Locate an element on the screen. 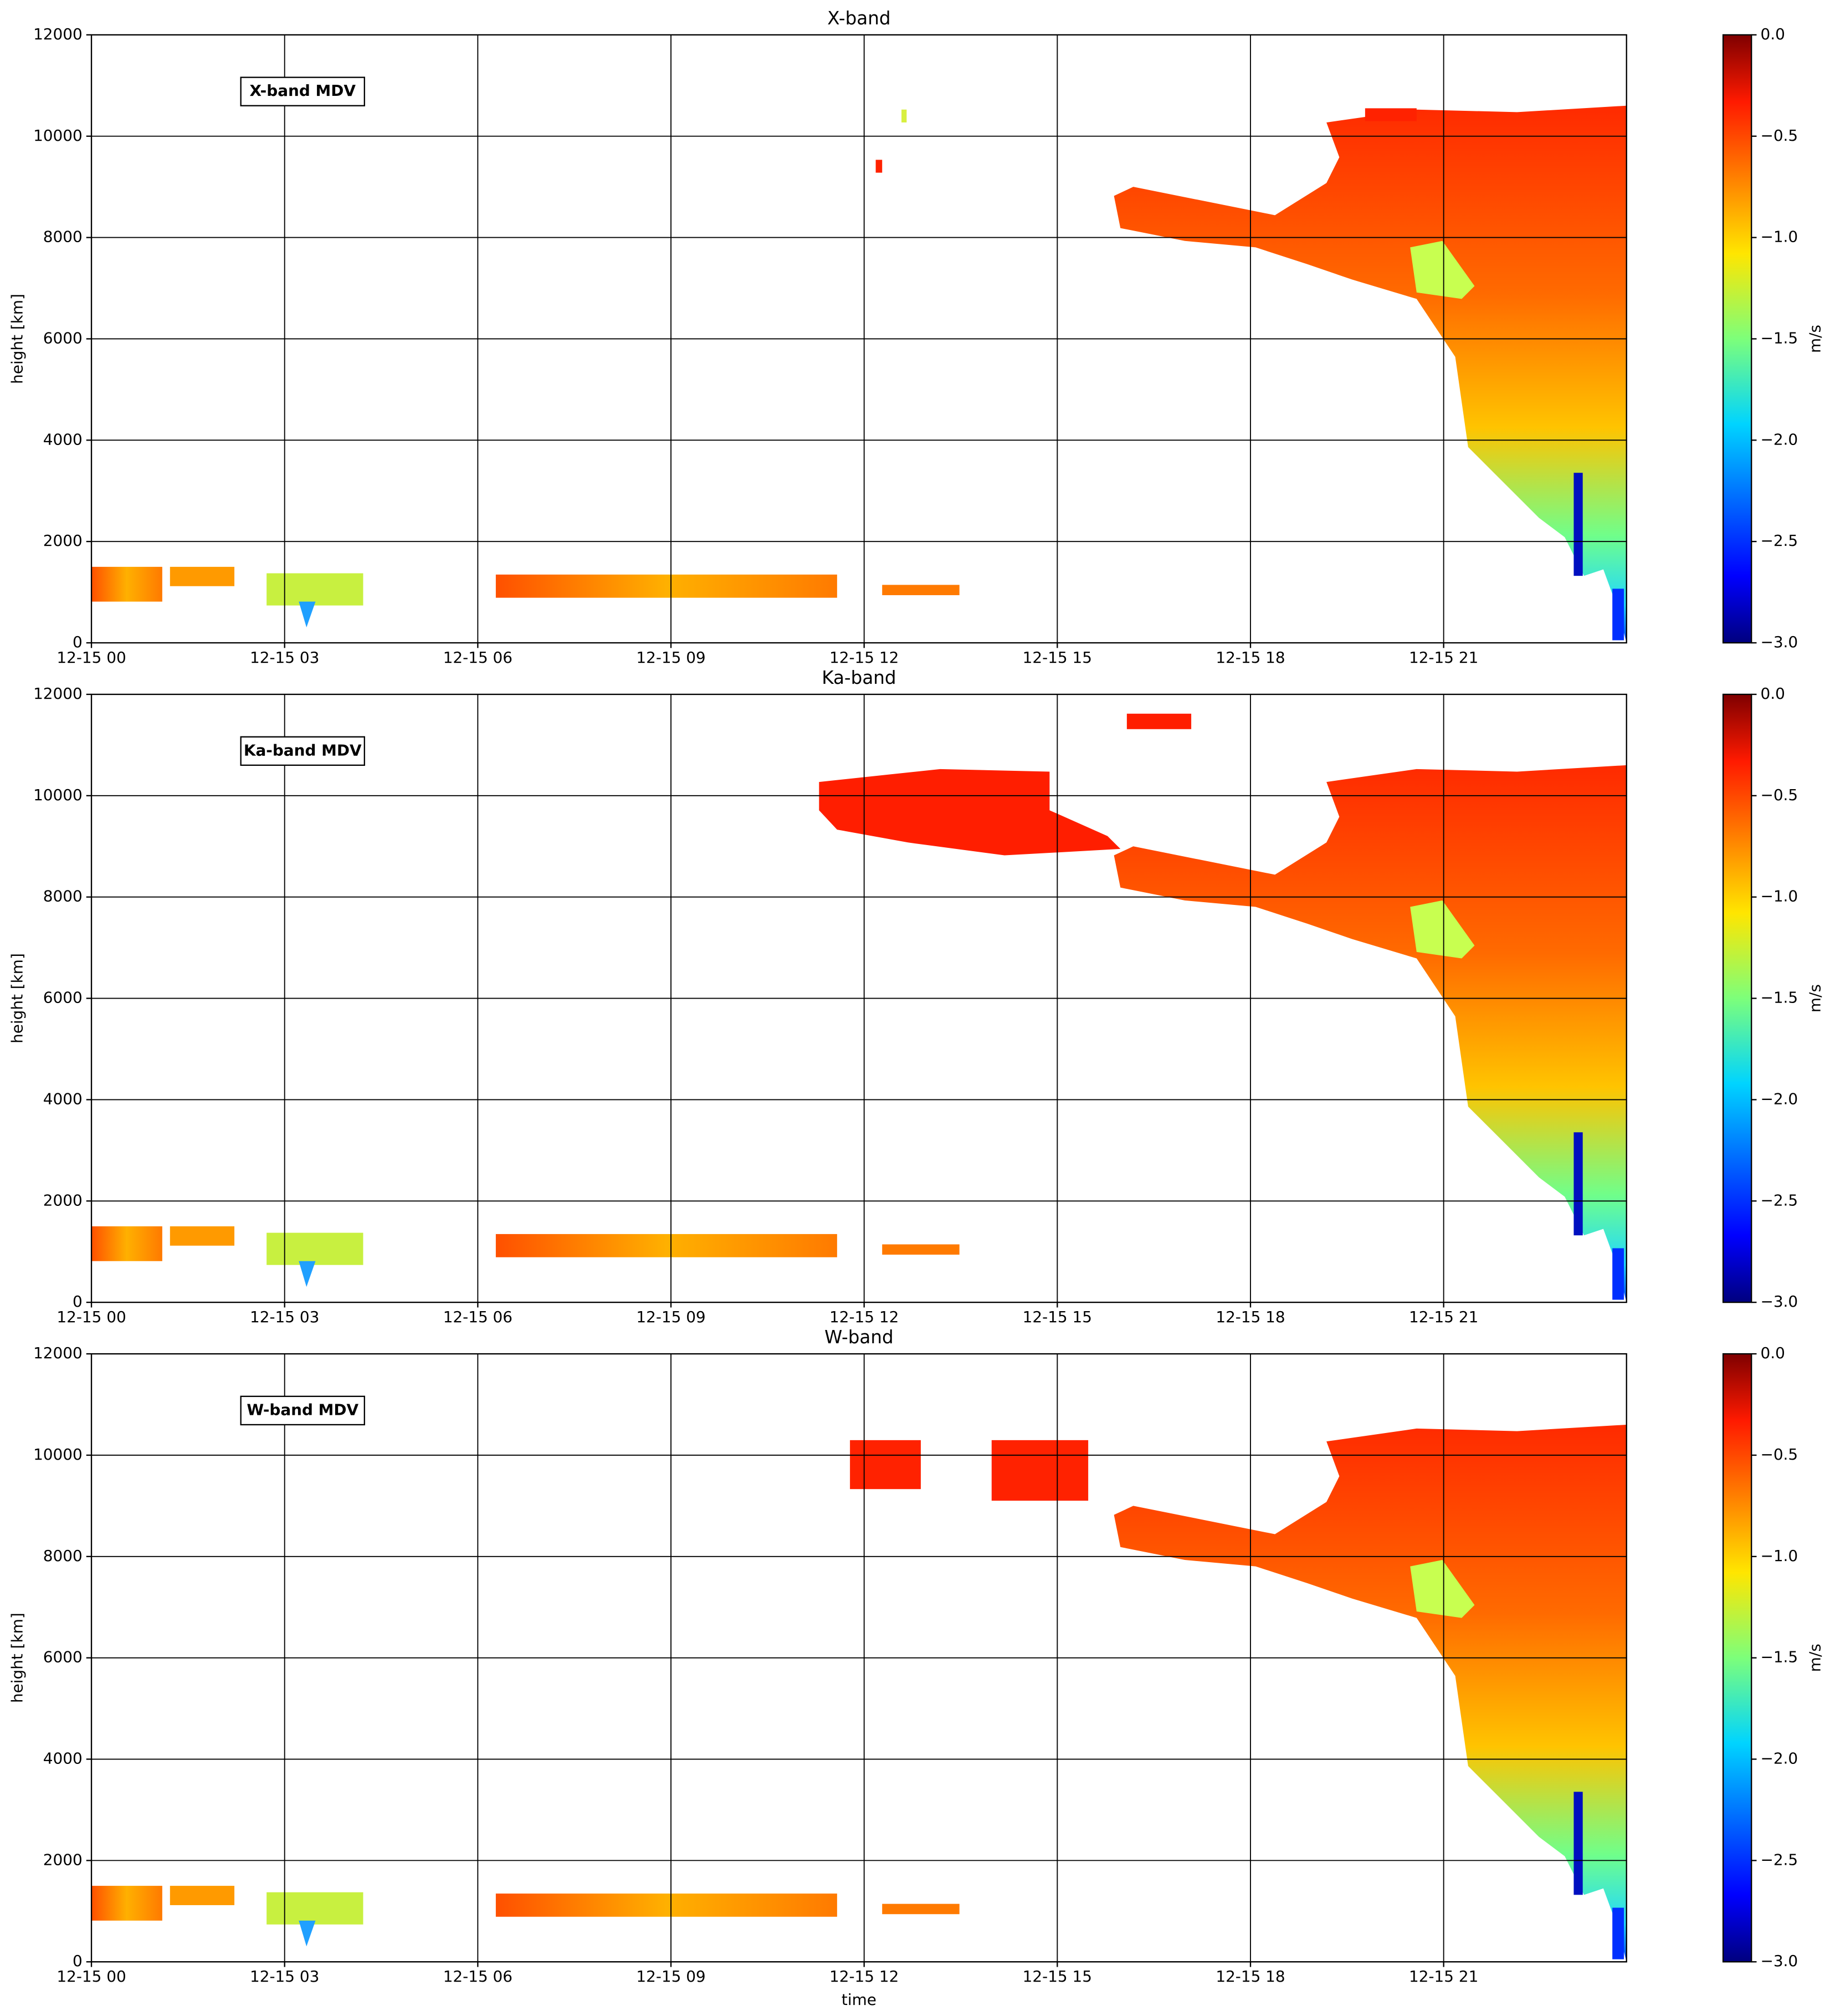  x-axis-label: time is located at coordinates (859, 2000).